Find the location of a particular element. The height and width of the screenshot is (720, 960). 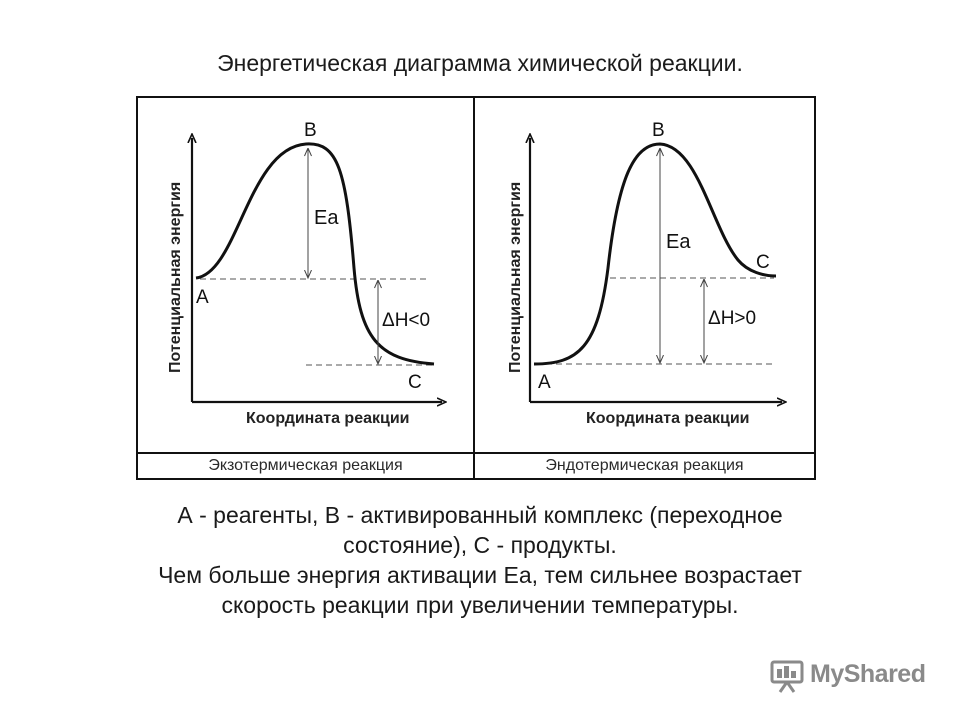

endo-point-c-label: C is located at coordinates (763, 262).